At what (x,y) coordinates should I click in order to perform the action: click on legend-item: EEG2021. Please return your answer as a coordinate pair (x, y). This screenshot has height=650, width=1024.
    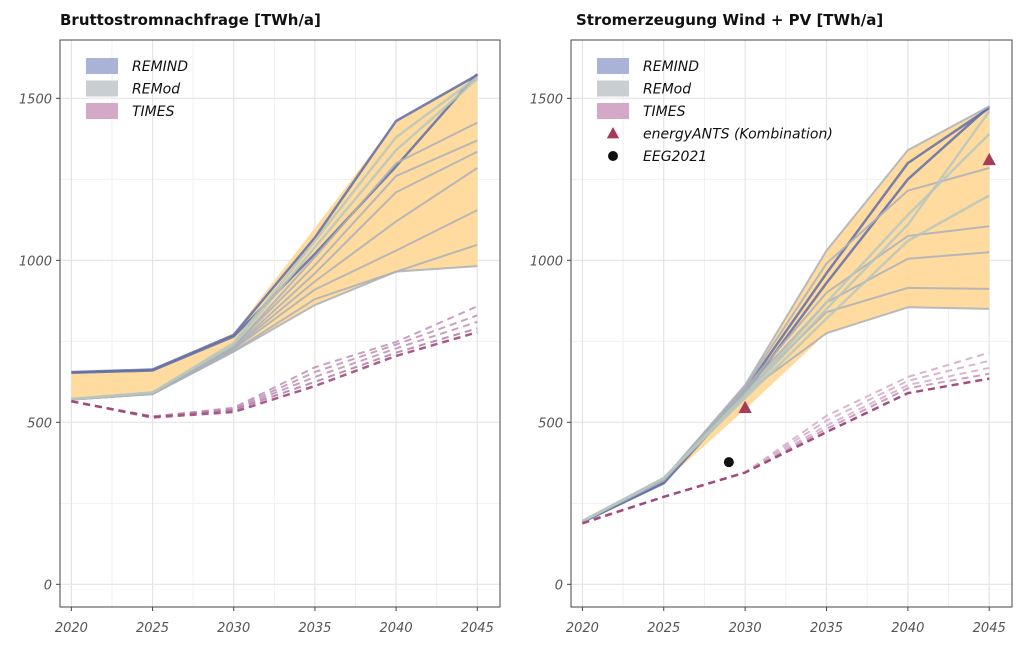
    Looking at the image, I should click on (657, 157).